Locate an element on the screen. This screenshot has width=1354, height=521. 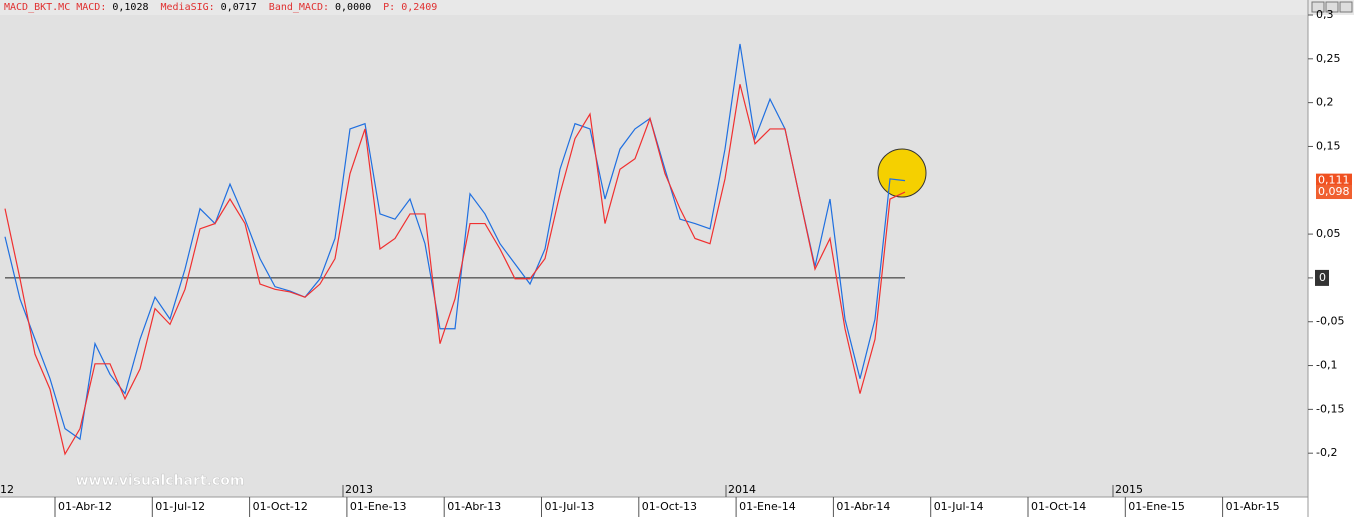
x-tick-label: 01-Ene-14 is located at coordinates (767, 506).